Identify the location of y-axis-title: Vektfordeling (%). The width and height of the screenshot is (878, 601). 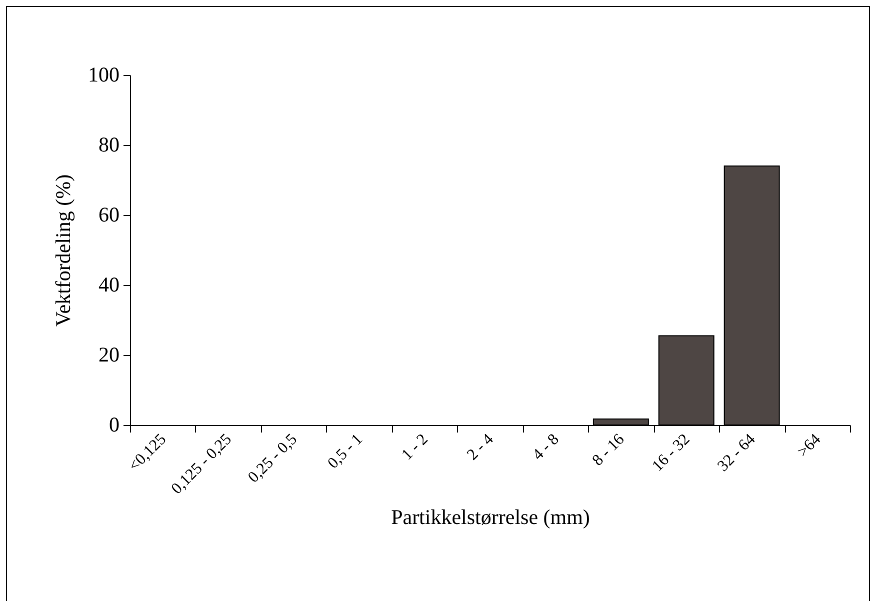
(63, 250).